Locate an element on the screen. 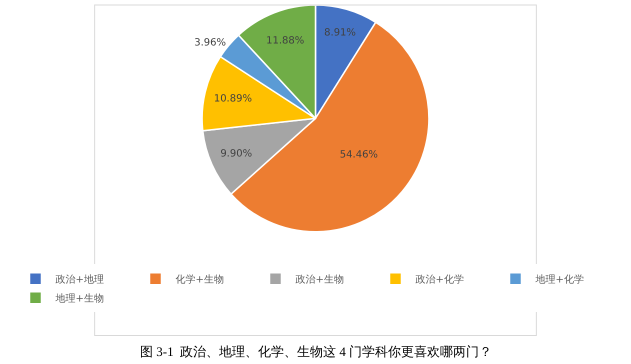  caption: 图 3-1 政治、地理、化学、生物这 4 门学科你更喜欢哪两门？ is located at coordinates (316, 351).